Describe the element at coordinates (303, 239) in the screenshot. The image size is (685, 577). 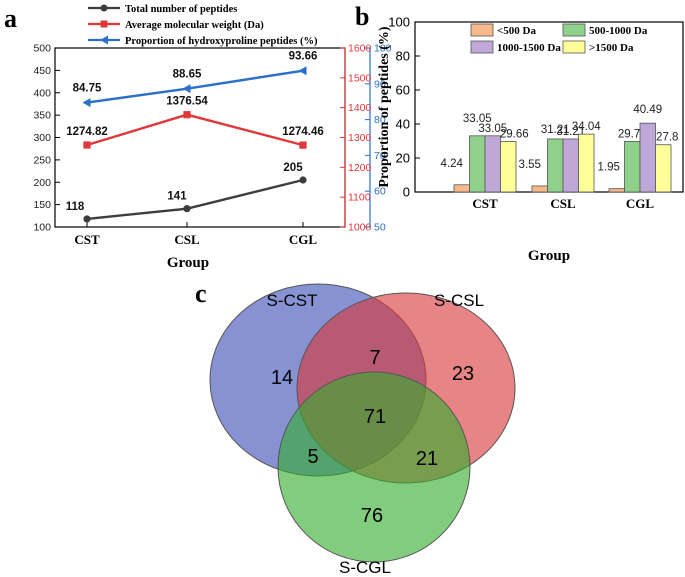
I see `x-tick-label-cgl: CGL` at that location.